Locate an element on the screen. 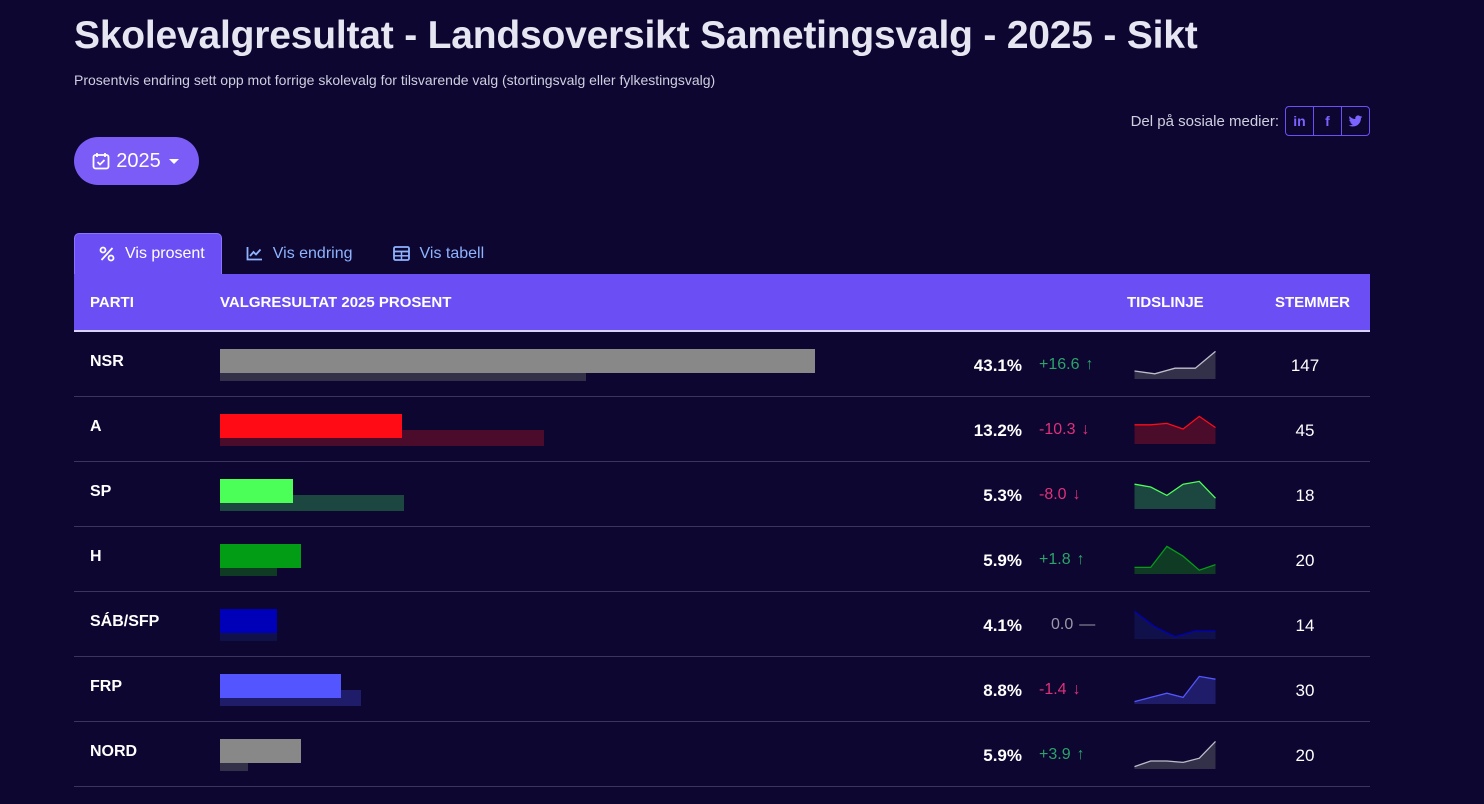 The image size is (1484, 804). change-value: +1.8 ↑ is located at coordinates (1062, 560).